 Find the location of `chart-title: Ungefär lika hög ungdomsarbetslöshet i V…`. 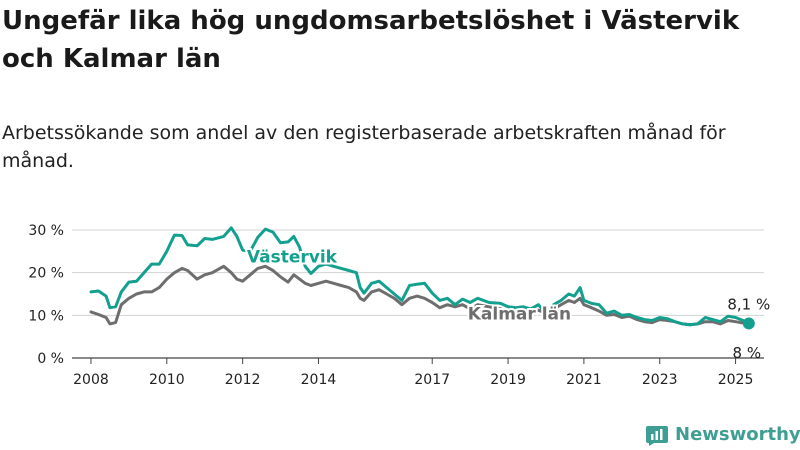

chart-title: Ungefär lika hög ungdomsarbetslöshet i V… is located at coordinates (371, 40).